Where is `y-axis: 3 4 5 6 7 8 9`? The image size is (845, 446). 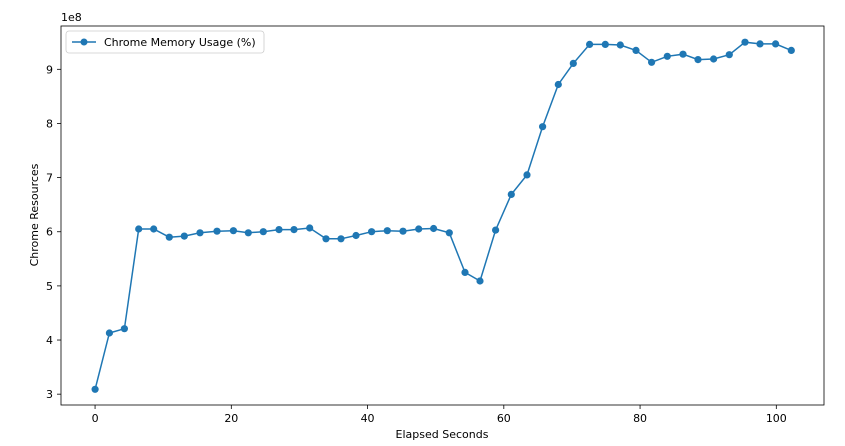 y-axis: 3 4 5 6 7 8 9 is located at coordinates (53, 232).